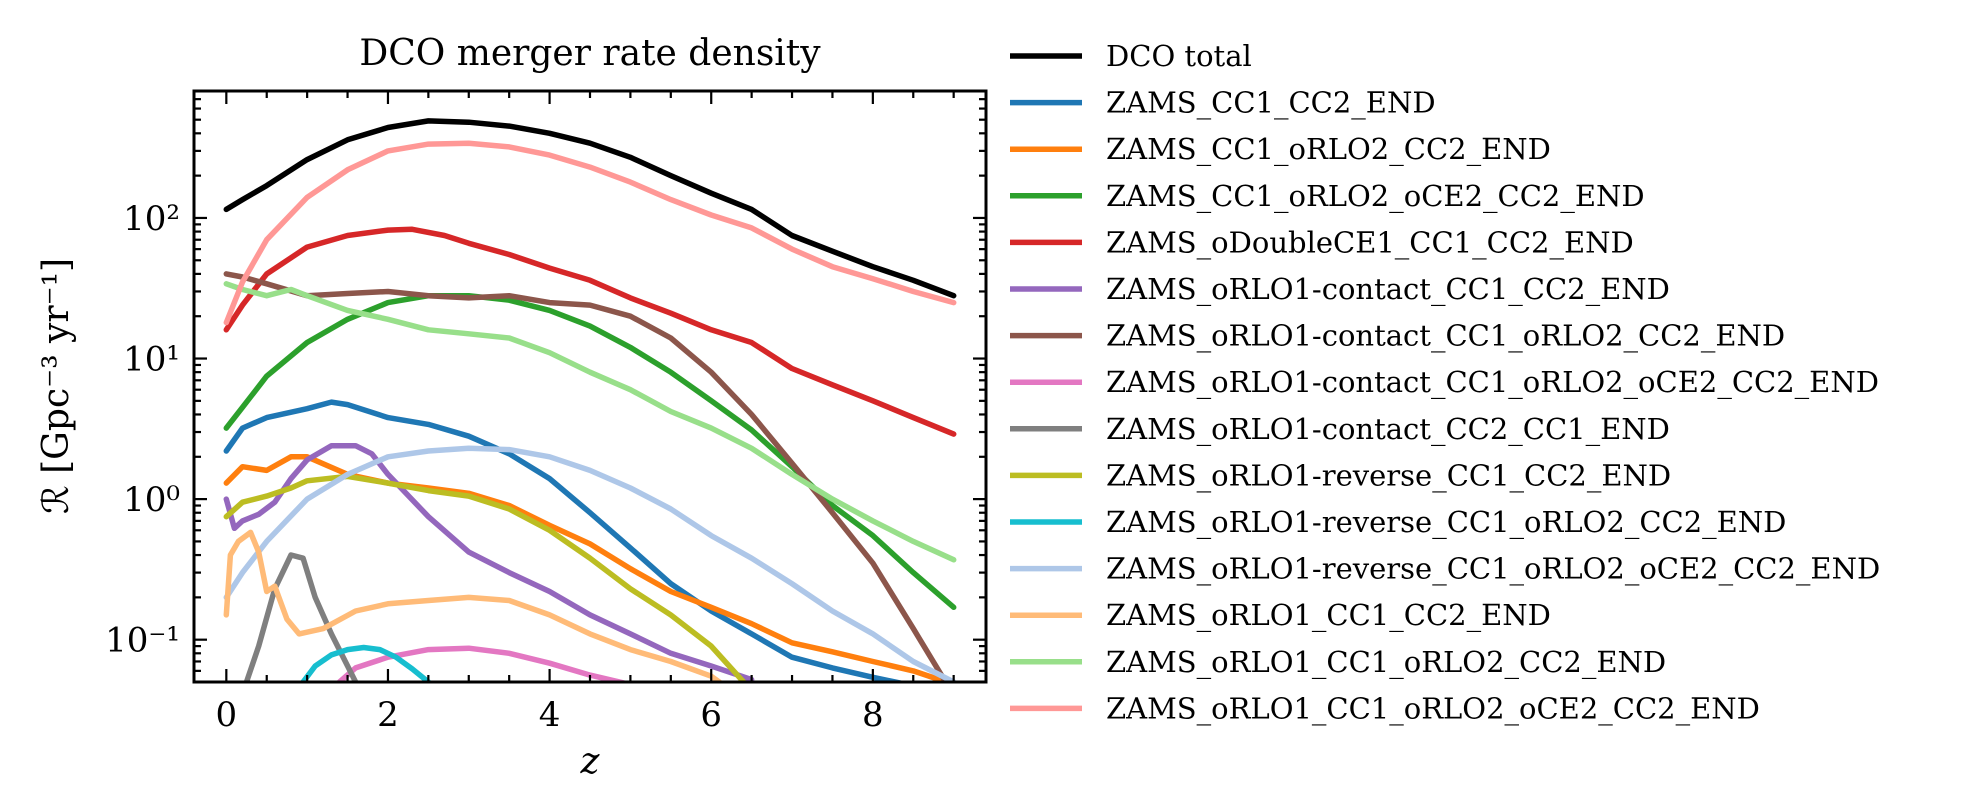  Describe the element at coordinates (1370, 242) in the screenshot. I see `legend-label-4: ZAMS_oDoubleCE1_CC1_CC2_END` at that location.